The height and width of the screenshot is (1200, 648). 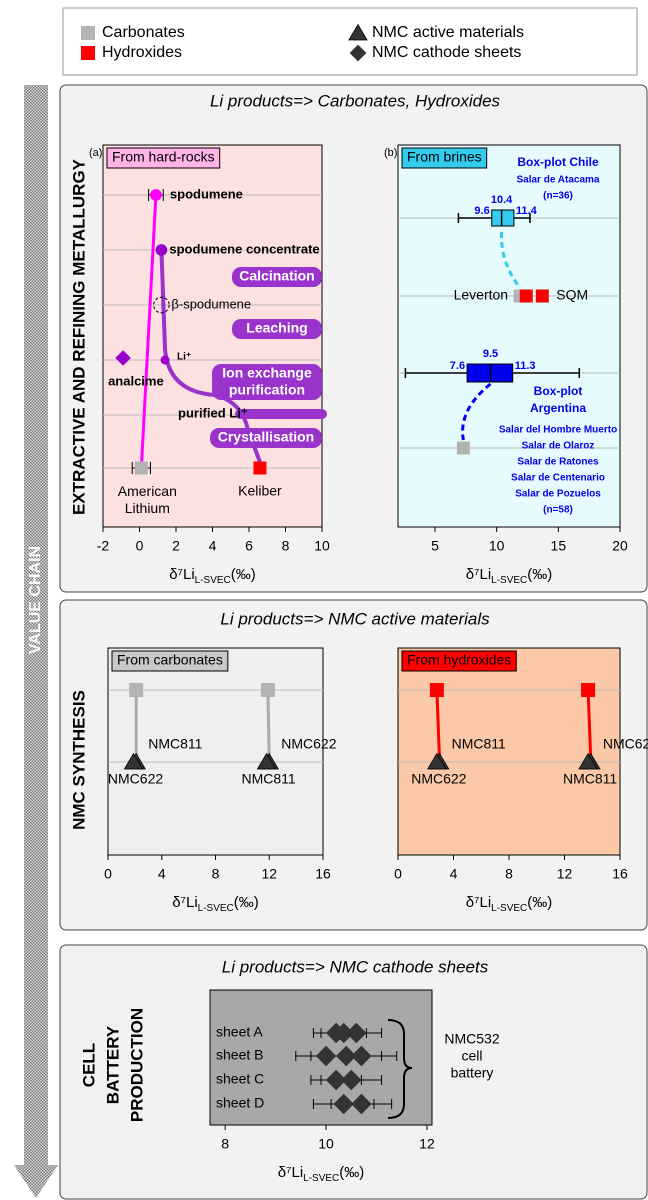 What do you see at coordinates (558, 510) in the screenshot?
I see `box-title: (n=58)` at bounding box center [558, 510].